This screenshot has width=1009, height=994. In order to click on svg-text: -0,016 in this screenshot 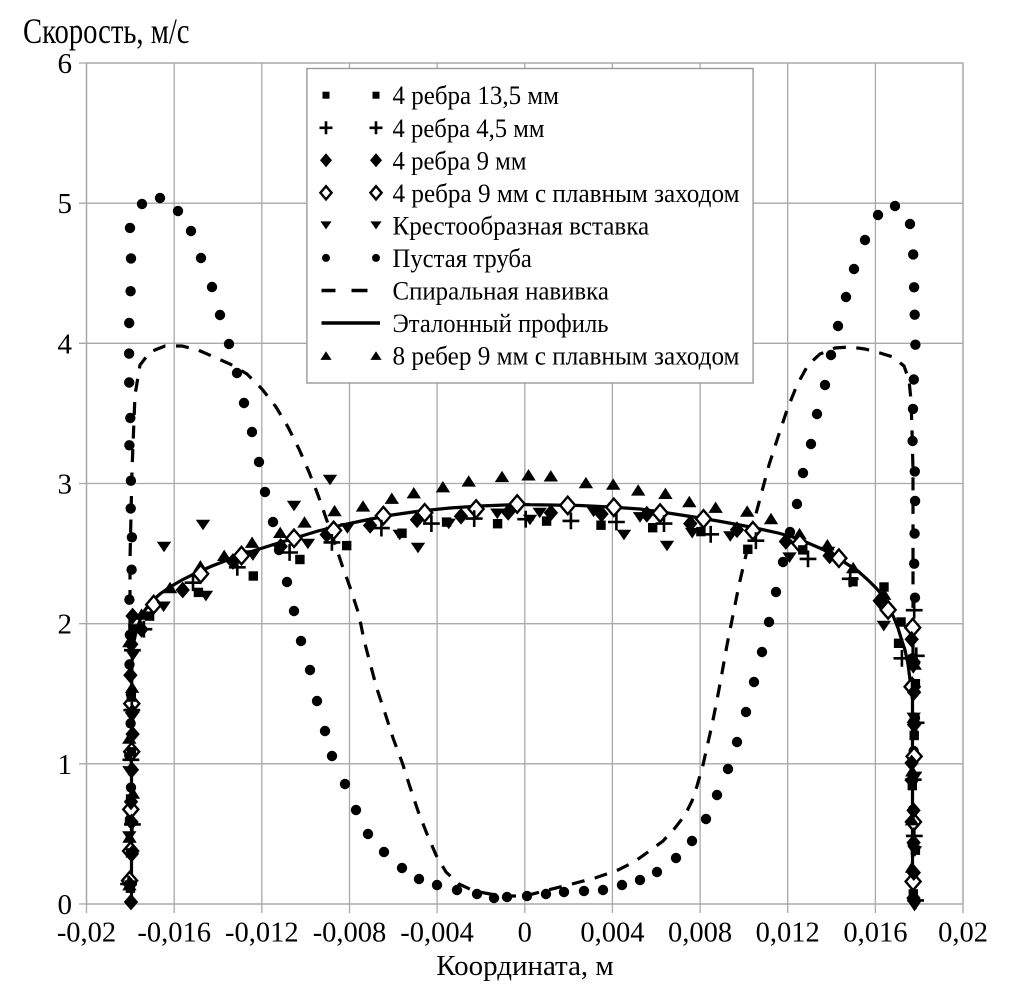, I will do `click(174, 933)`.